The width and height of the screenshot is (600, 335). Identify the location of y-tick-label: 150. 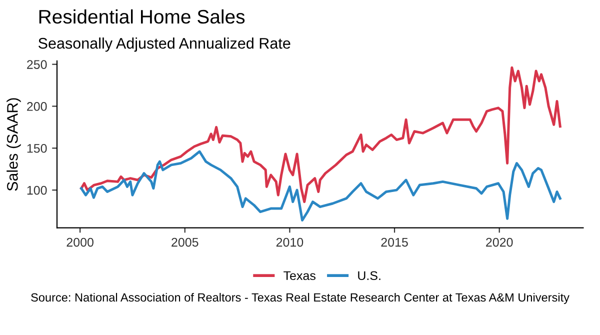
(37, 148).